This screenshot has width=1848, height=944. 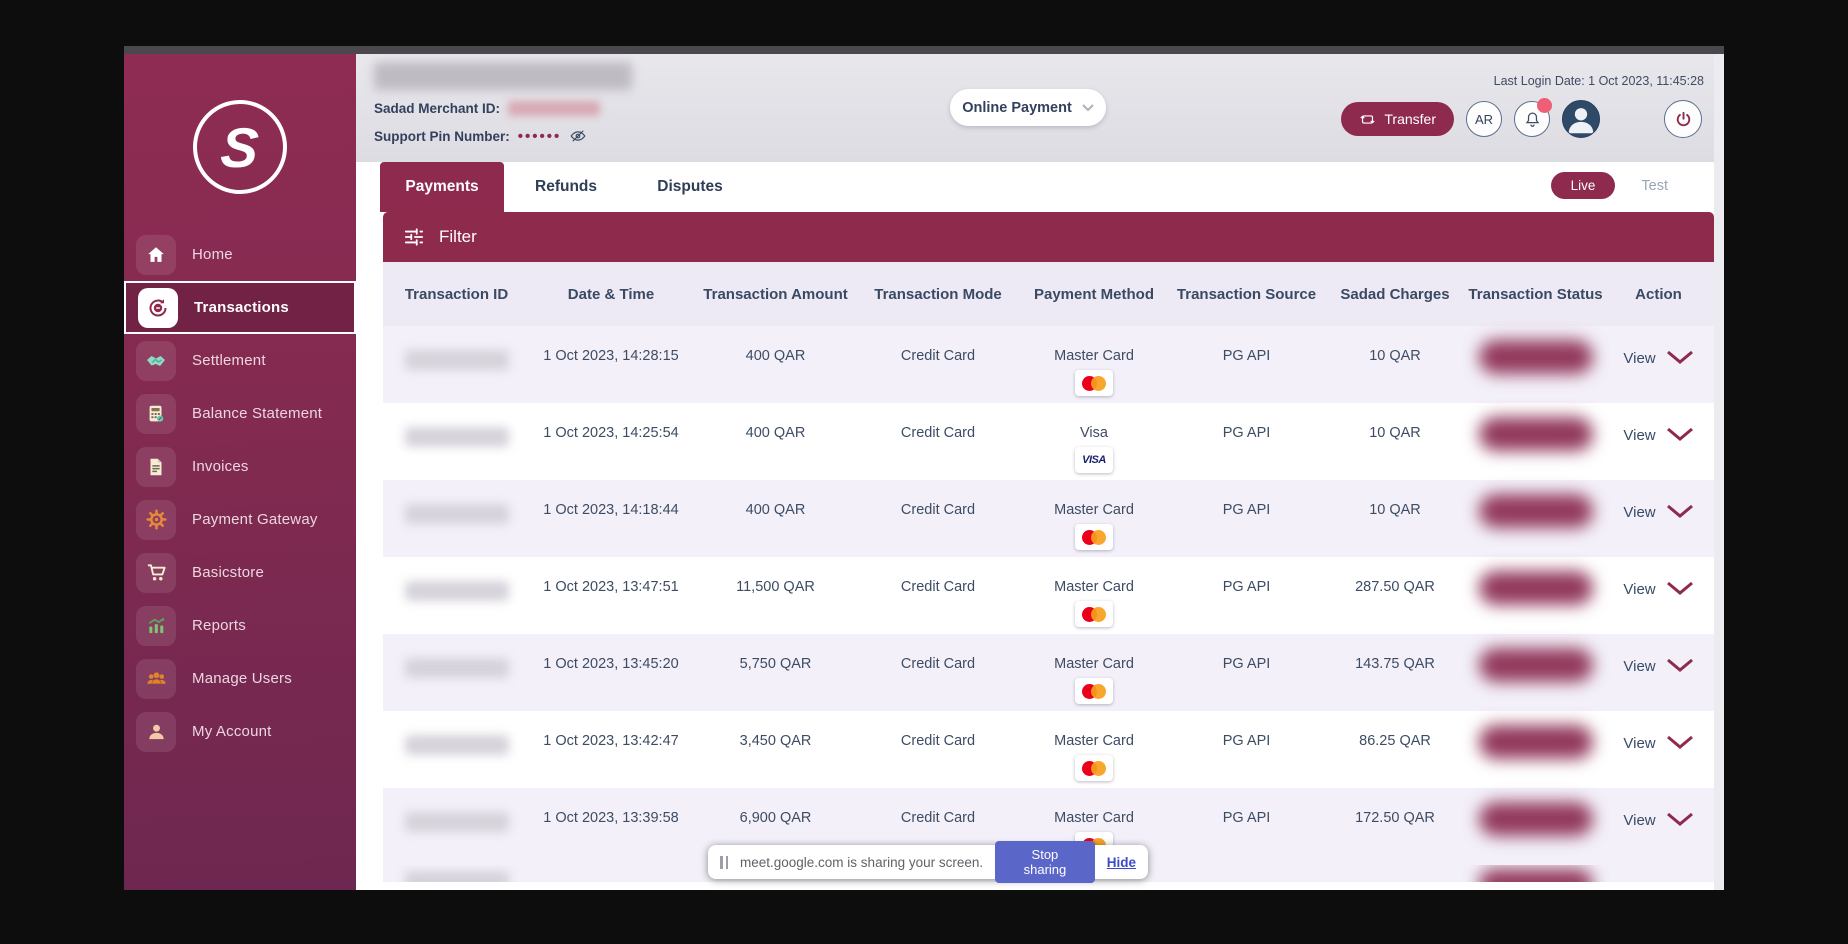 What do you see at coordinates (611, 356) in the screenshot?
I see `cell-datetime: 1 Oct 2023, 14:28:15` at bounding box center [611, 356].